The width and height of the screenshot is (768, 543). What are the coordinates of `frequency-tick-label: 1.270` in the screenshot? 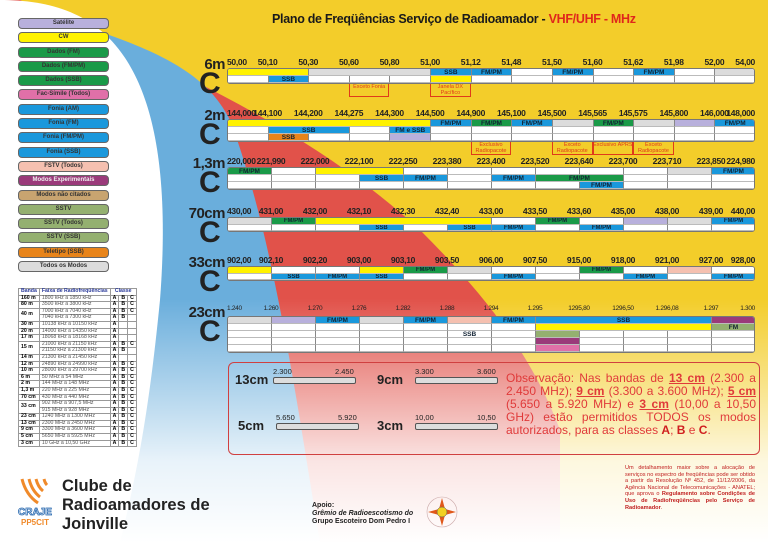 It's located at (315, 308).